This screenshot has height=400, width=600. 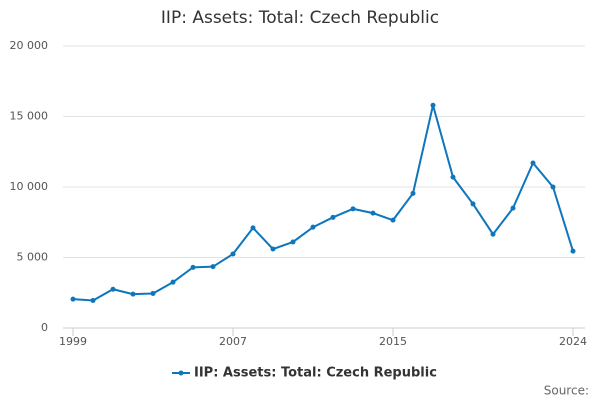 I want to click on y-tick-label: 10 000, so click(x=29, y=186).